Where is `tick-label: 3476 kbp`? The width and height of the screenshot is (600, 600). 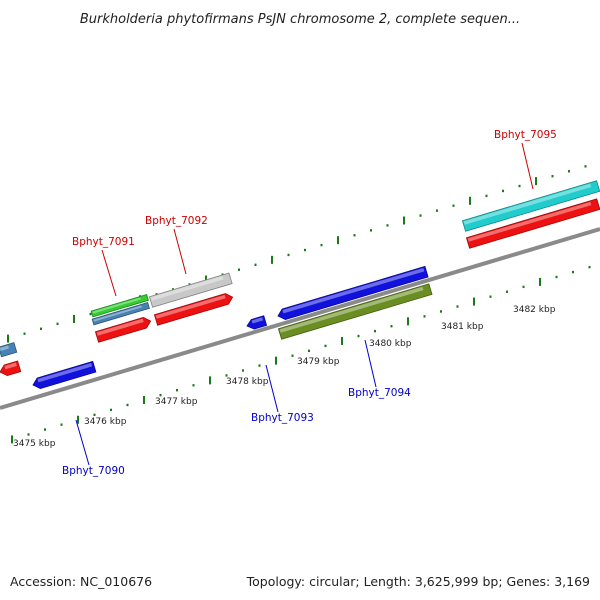
tick-label: 3476 kbp is located at coordinates (105, 422).